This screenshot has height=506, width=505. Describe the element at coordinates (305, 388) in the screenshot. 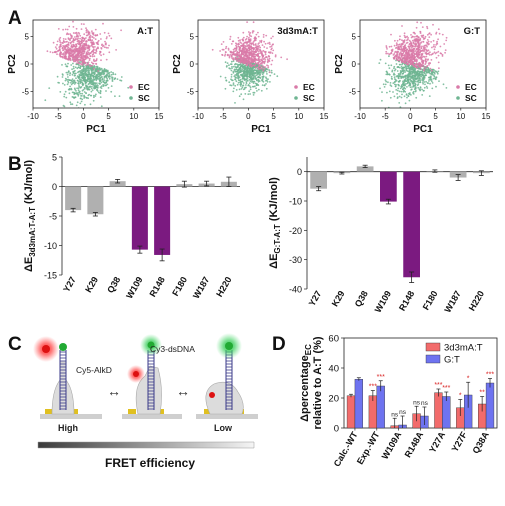

I see `y-label-main: Δpercentage` at that location.